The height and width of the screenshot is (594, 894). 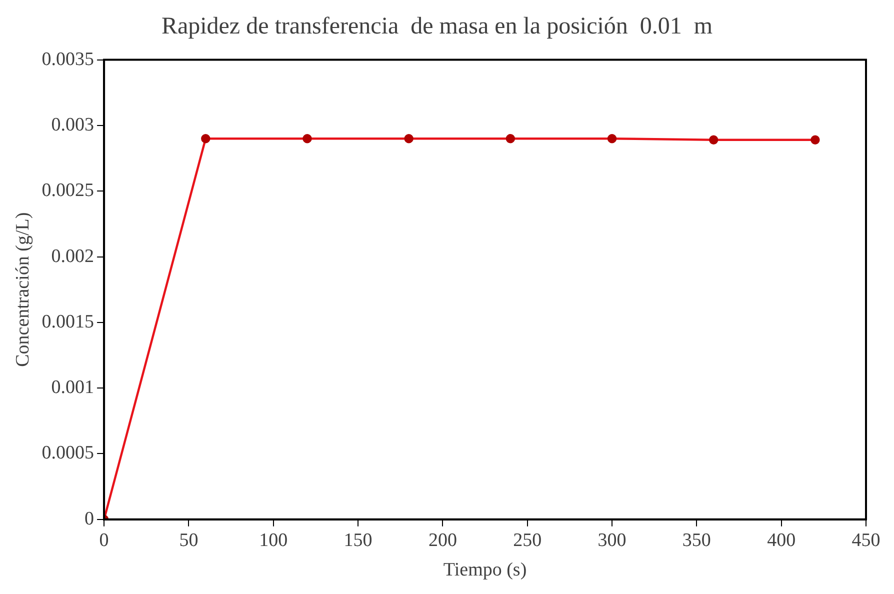 What do you see at coordinates (442, 540) in the screenshot?
I see `x-tick-label: 200` at bounding box center [442, 540].